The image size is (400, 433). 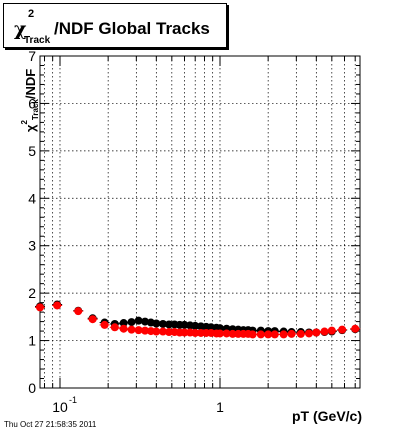 I want to click on y-tick-label: 4, so click(x=32, y=198).